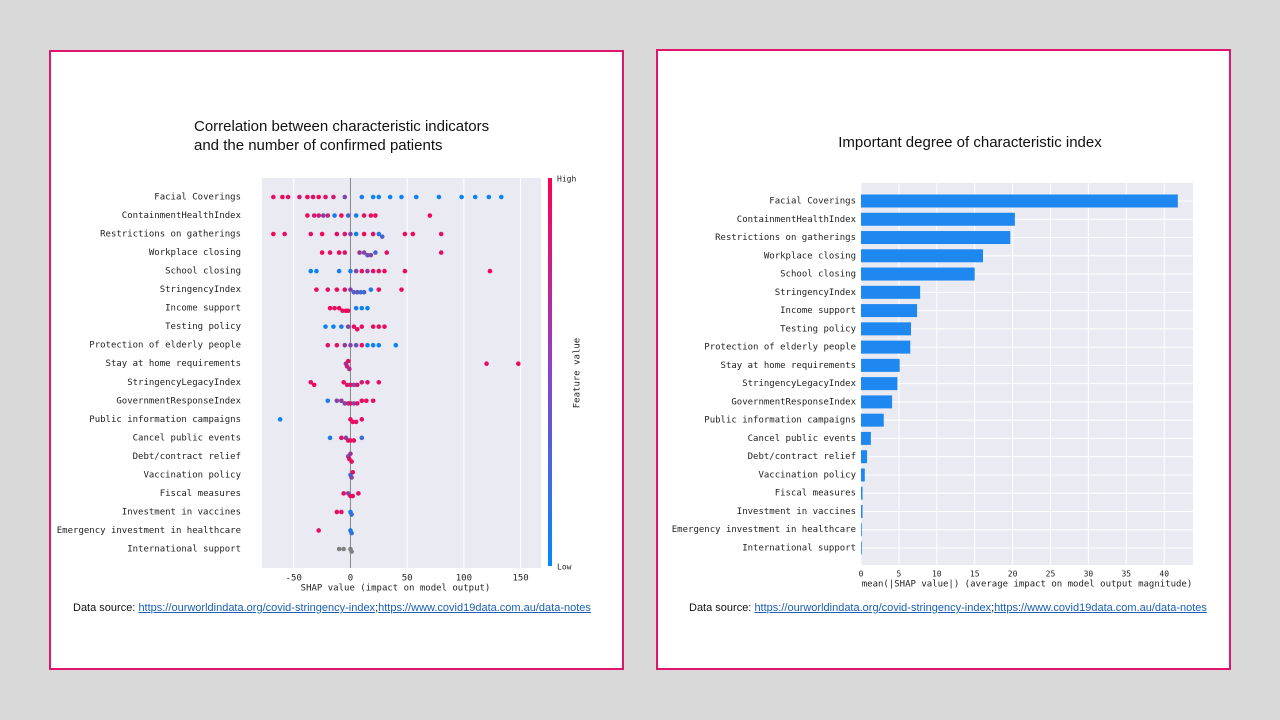 This screenshot has width=1280, height=720. I want to click on x-tick-label: 35, so click(1126, 574).